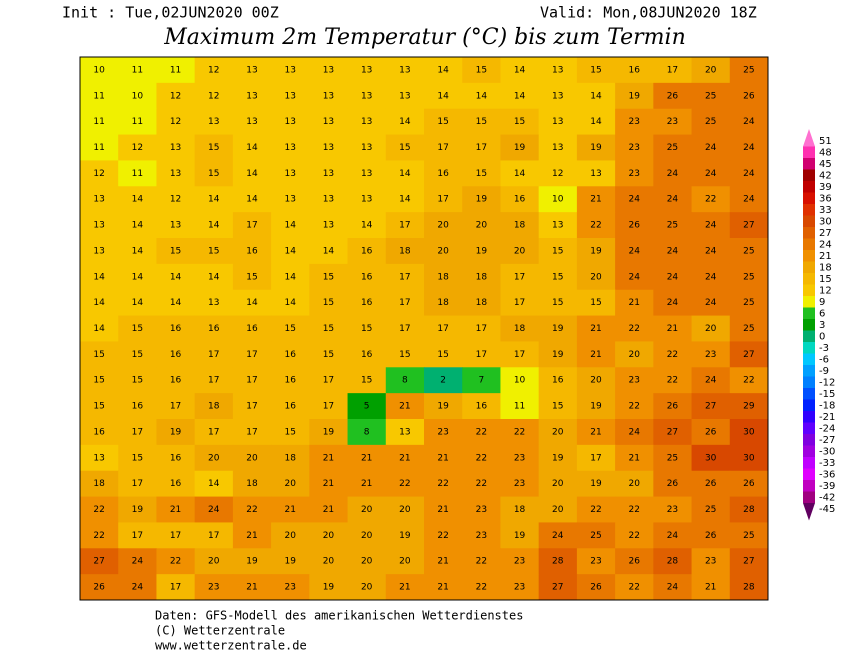 Image resolution: width=850 pixels, height=657 pixels. What do you see at coordinates (824, 359) in the screenshot?
I see `colorbar-label: -6` at bounding box center [824, 359].